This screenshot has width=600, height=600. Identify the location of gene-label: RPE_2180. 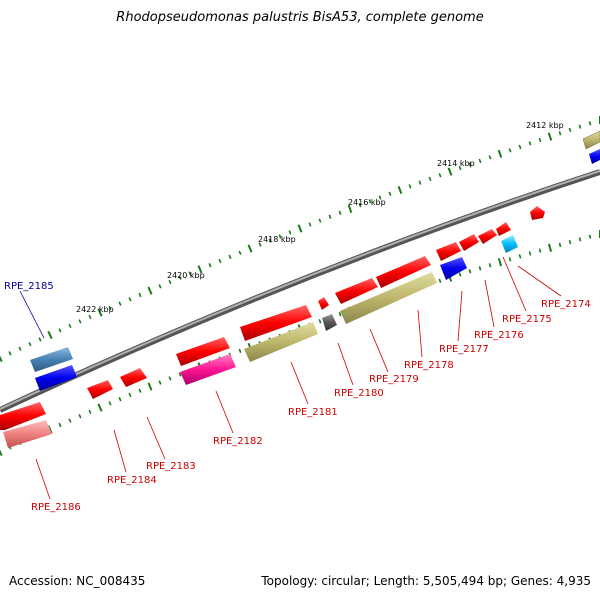
(359, 393).